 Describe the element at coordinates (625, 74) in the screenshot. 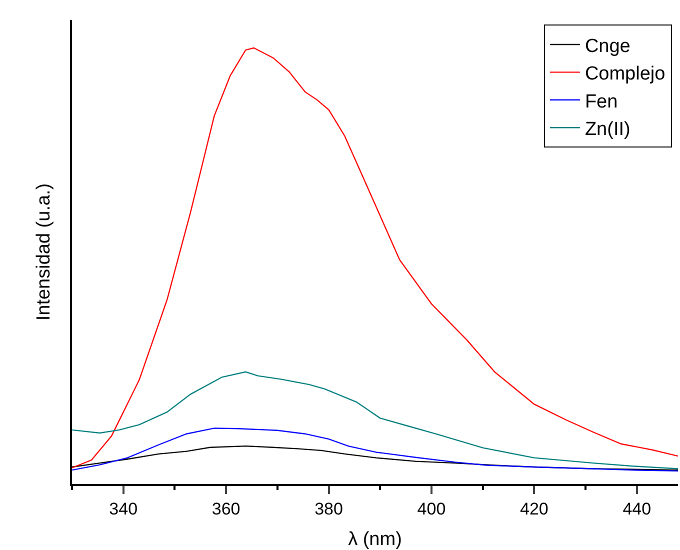

I see `legend-label: Complejo` at that location.